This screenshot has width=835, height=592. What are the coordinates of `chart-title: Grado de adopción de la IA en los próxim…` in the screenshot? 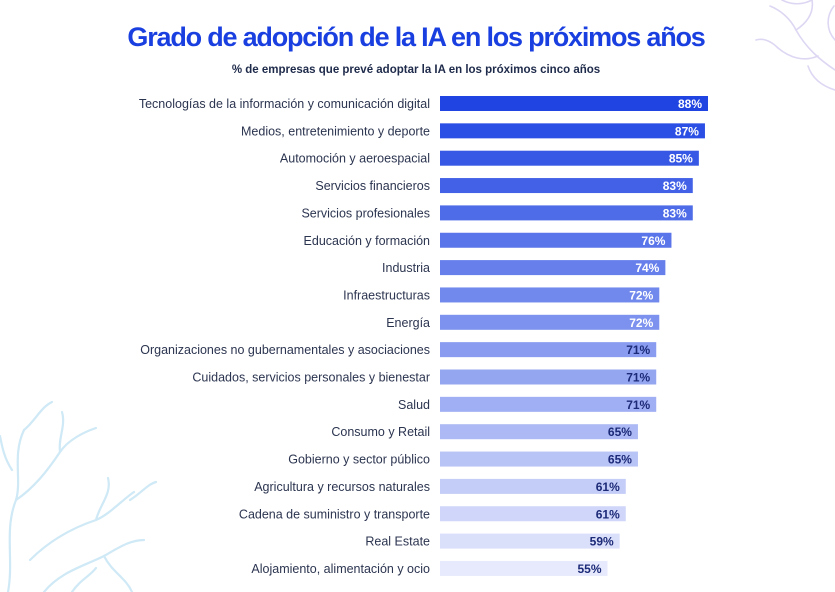 It's located at (415, 37).